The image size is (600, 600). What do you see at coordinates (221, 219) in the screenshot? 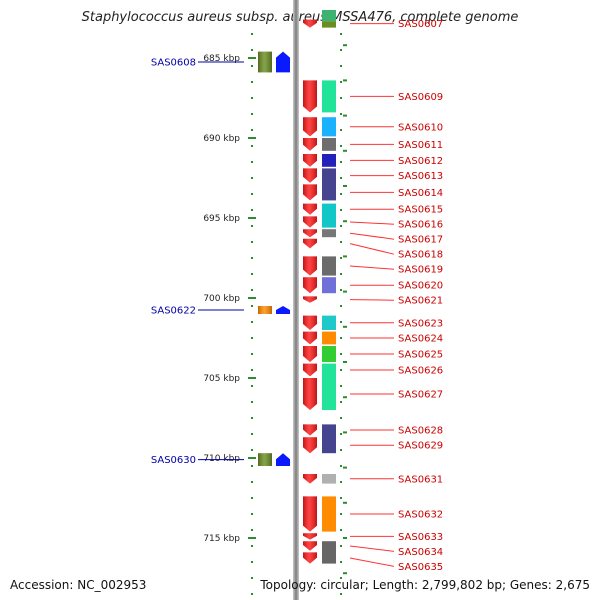
I see `scale-tick-label: 695 kbp` at bounding box center [221, 219].